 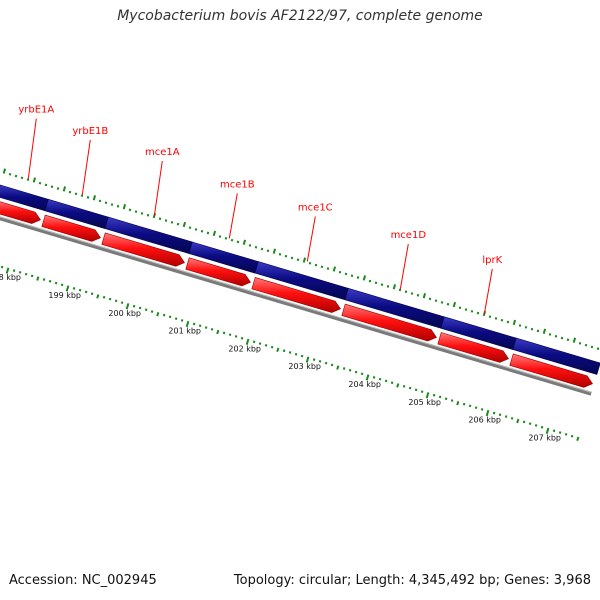 What do you see at coordinates (36, 110) in the screenshot?
I see `gene-label: yrbE1A` at bounding box center [36, 110].